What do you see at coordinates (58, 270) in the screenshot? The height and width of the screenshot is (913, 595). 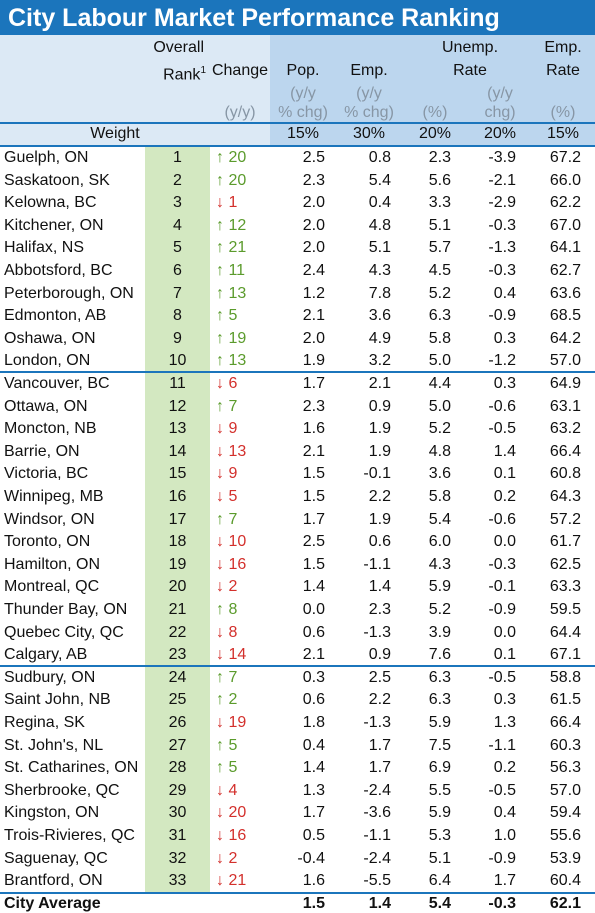 I see `city-name: Abbotsford, BC` at bounding box center [58, 270].